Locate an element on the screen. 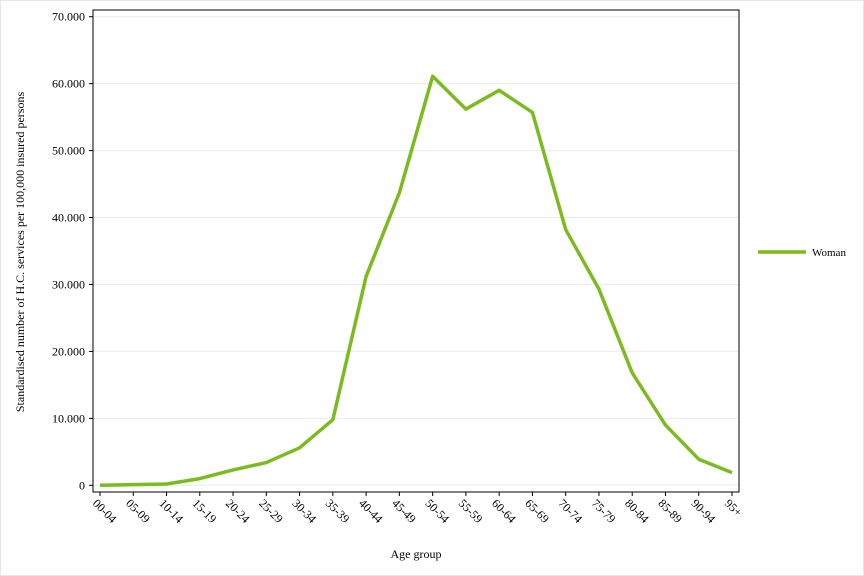 Image resolution: width=864 pixels, height=576 pixels. x-axis-title: Age group is located at coordinates (416, 554).